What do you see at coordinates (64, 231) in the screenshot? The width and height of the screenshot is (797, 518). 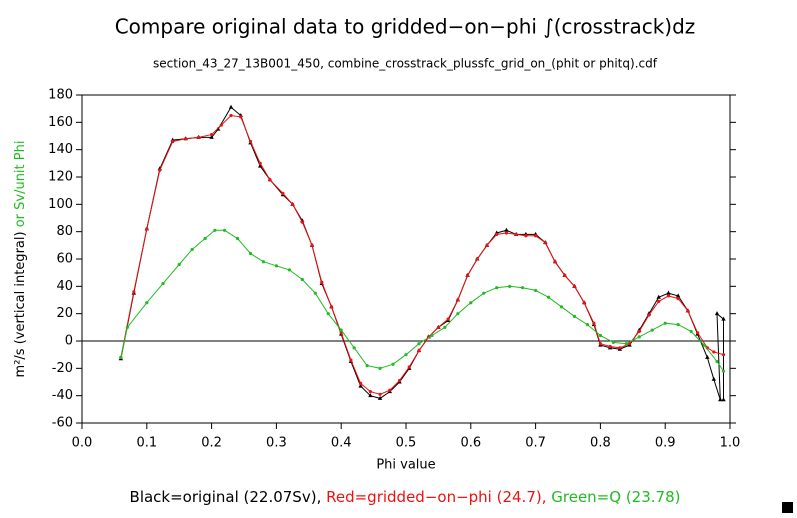 I see `y-tick-label: 80` at bounding box center [64, 231].